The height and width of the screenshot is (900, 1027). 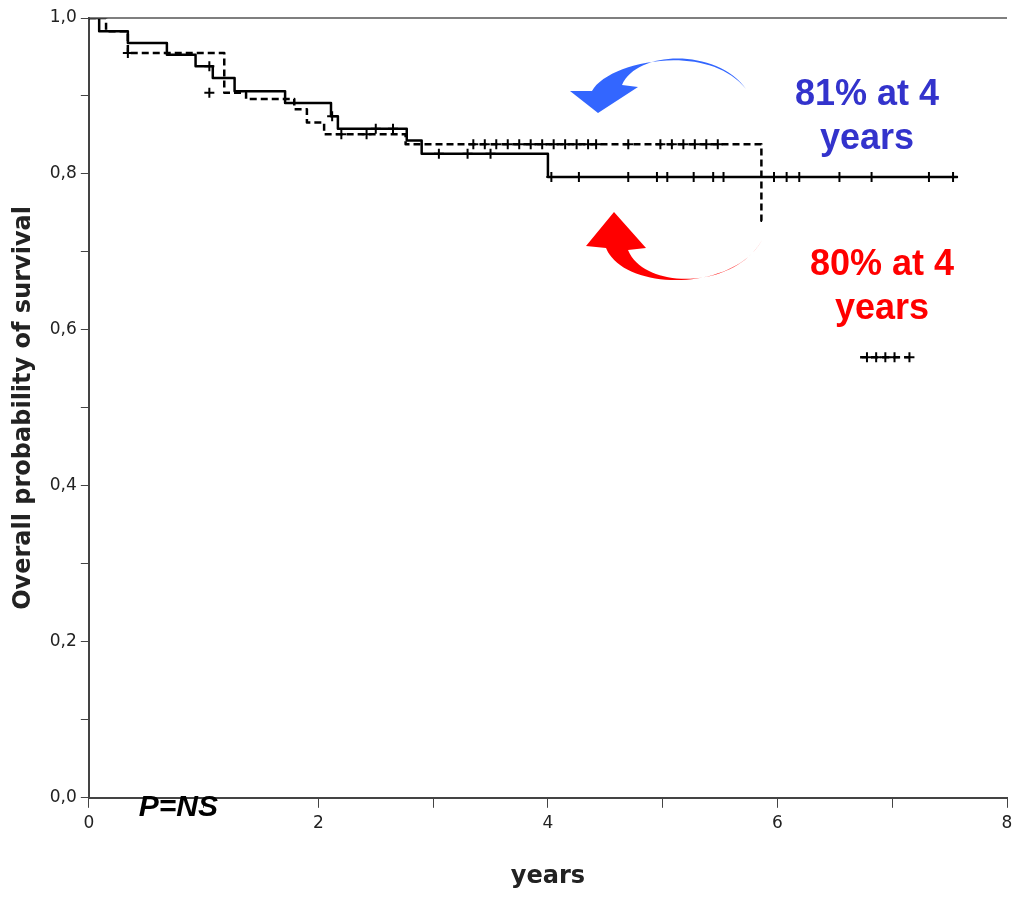 What do you see at coordinates (1007, 822) in the screenshot?
I see `x-tick-label: 8` at bounding box center [1007, 822].